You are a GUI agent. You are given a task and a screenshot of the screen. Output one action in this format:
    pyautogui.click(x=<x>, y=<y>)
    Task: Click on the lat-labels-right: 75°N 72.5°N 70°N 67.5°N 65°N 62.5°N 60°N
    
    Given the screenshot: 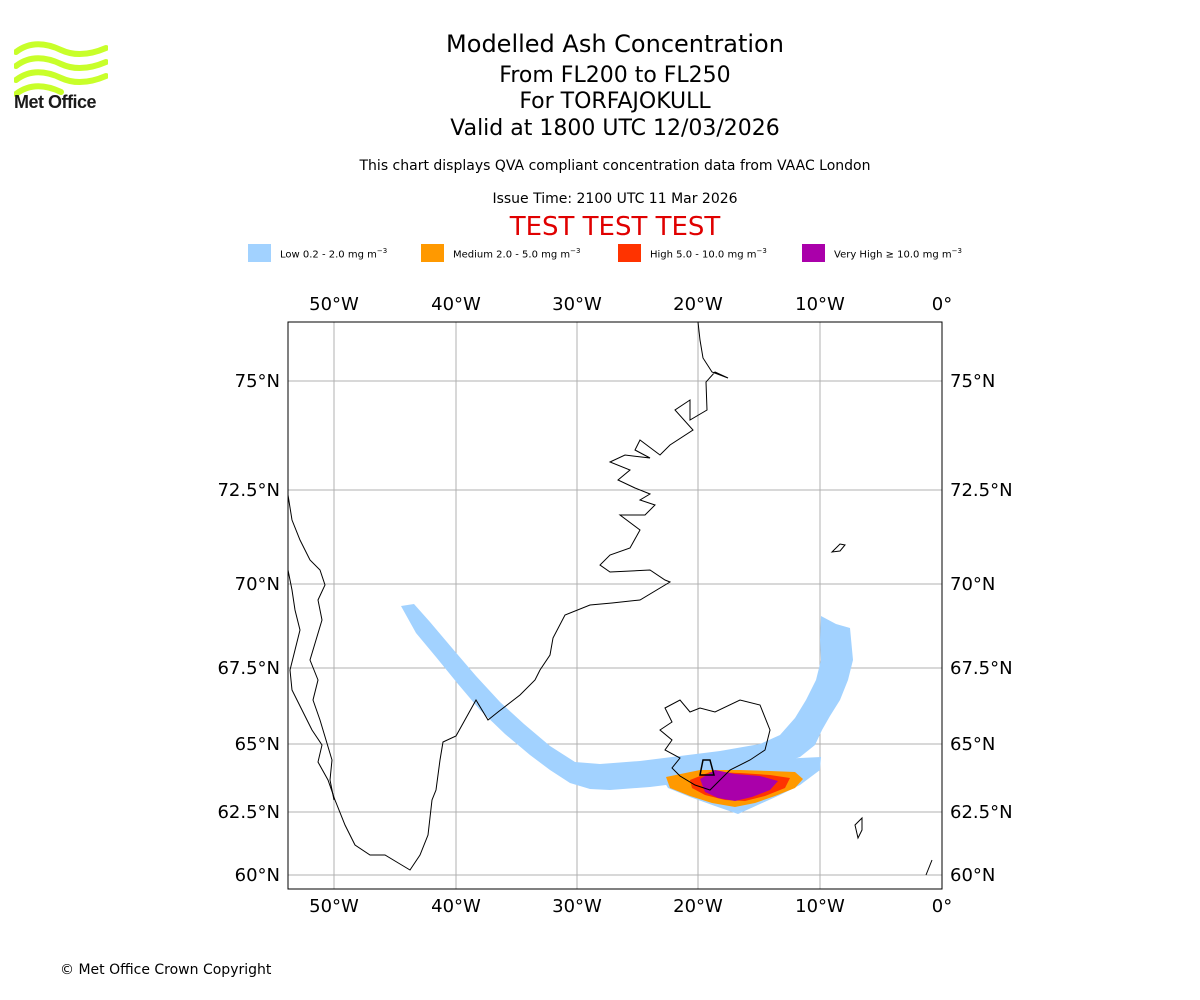 What is the action you would take?
    pyautogui.click(x=981, y=628)
    